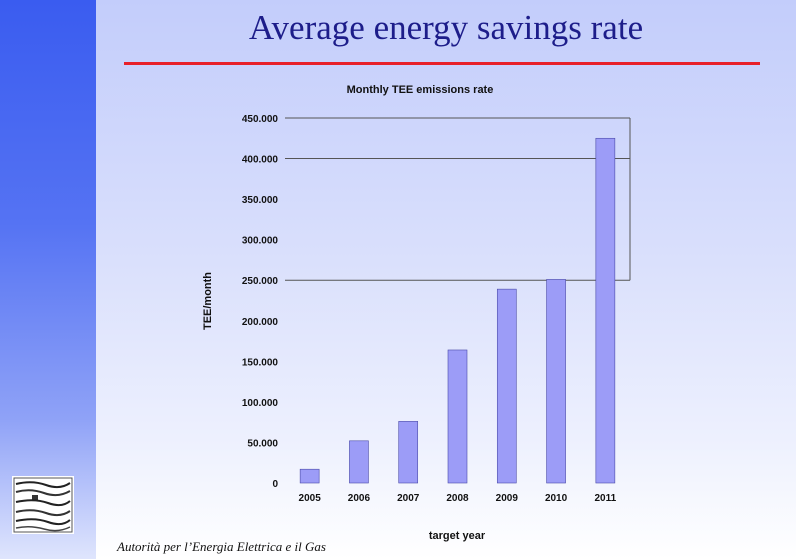 The width and height of the screenshot is (796, 559). Describe the element at coordinates (408, 452) in the screenshot. I see `bar-2007` at that location.